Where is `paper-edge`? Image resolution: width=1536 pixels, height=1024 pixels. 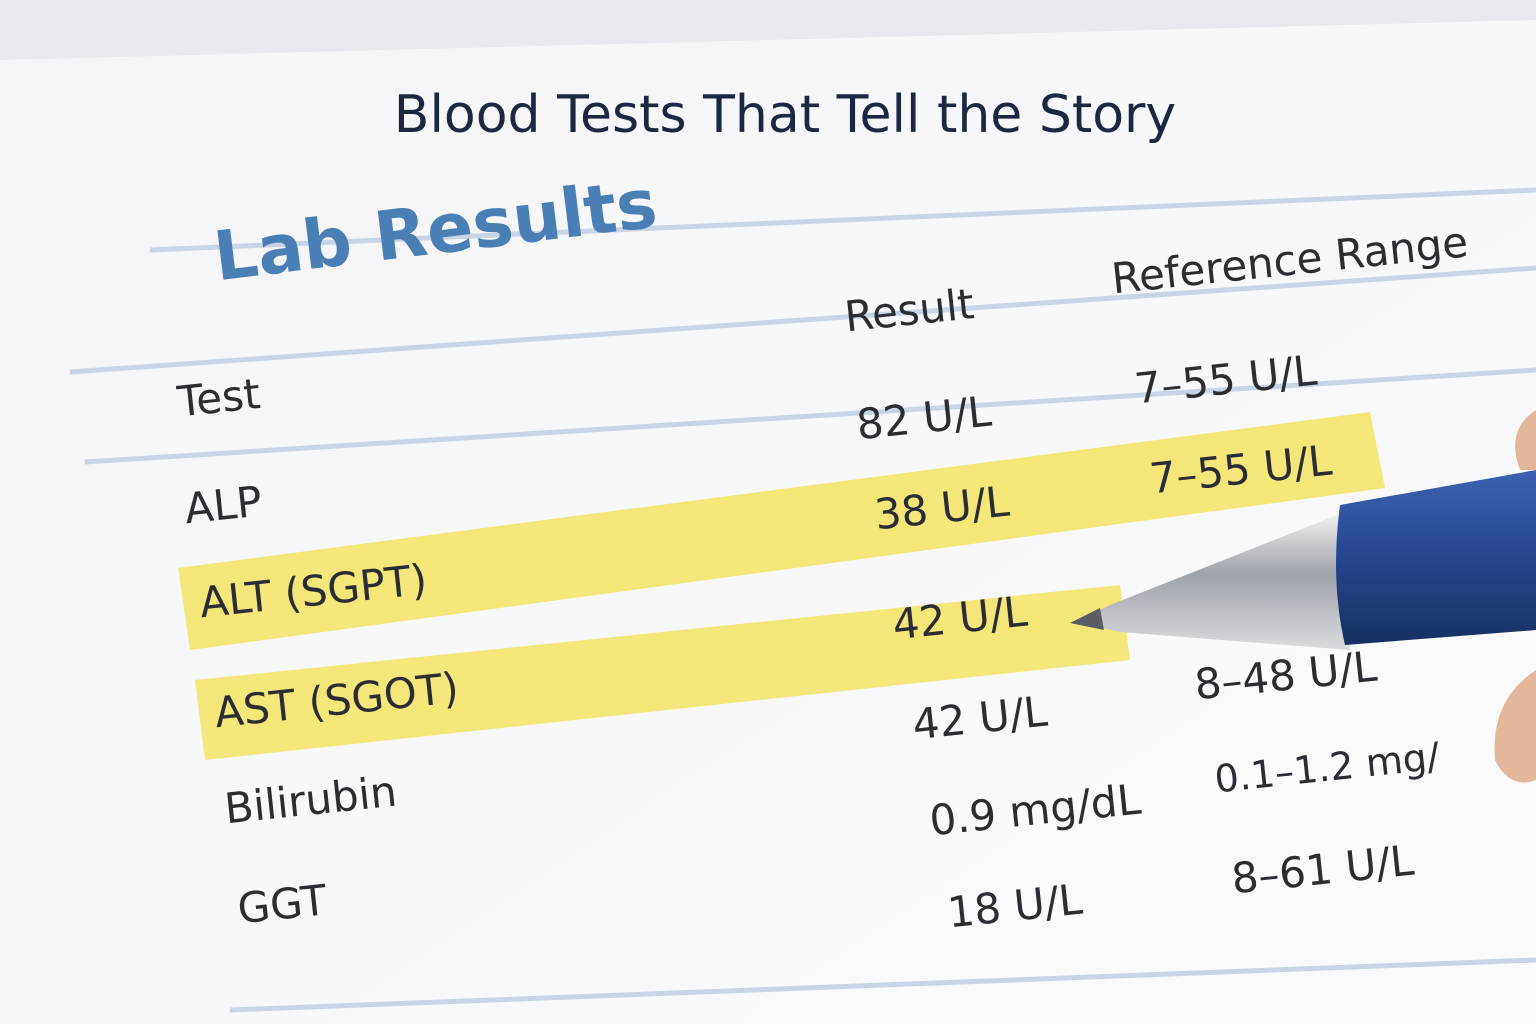
paper-edge is located at coordinates (768, 30).